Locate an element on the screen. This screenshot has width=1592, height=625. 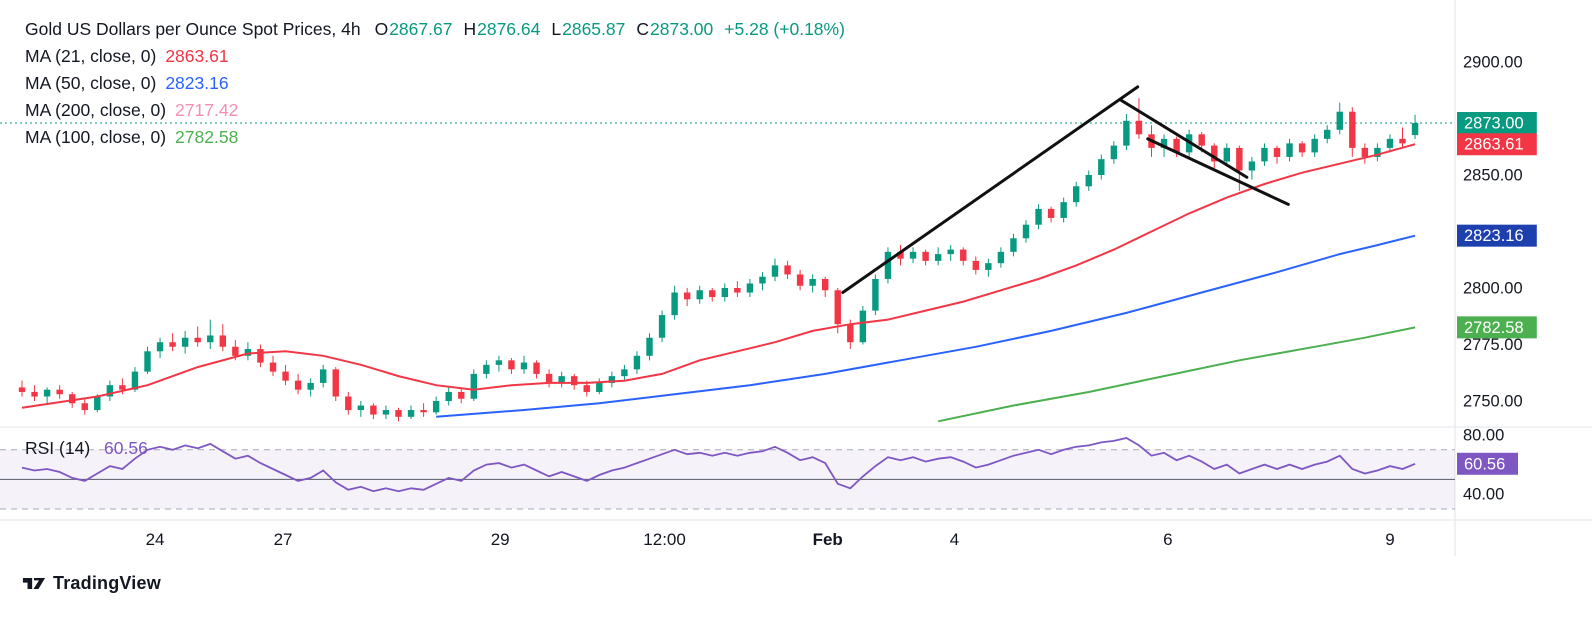
ma-200-label: MA (200, close, 0) is located at coordinates (96, 110).